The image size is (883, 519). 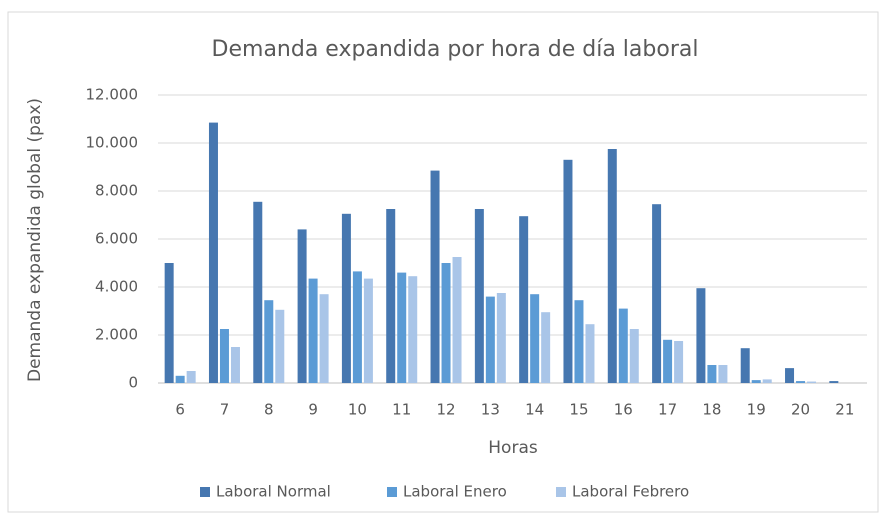 What do you see at coordinates (756, 410) in the screenshot?
I see `x-tick-label: 19` at bounding box center [756, 410].